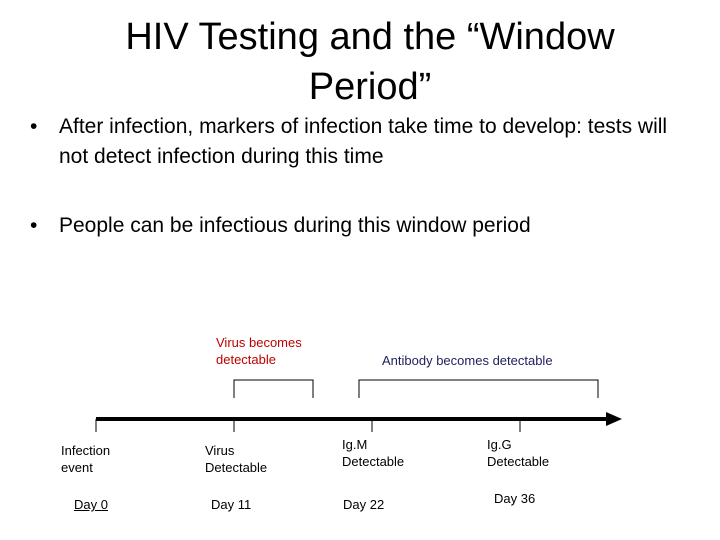  I want to click on virus-bracket-label: Virus becomes detectable, so click(259, 351).